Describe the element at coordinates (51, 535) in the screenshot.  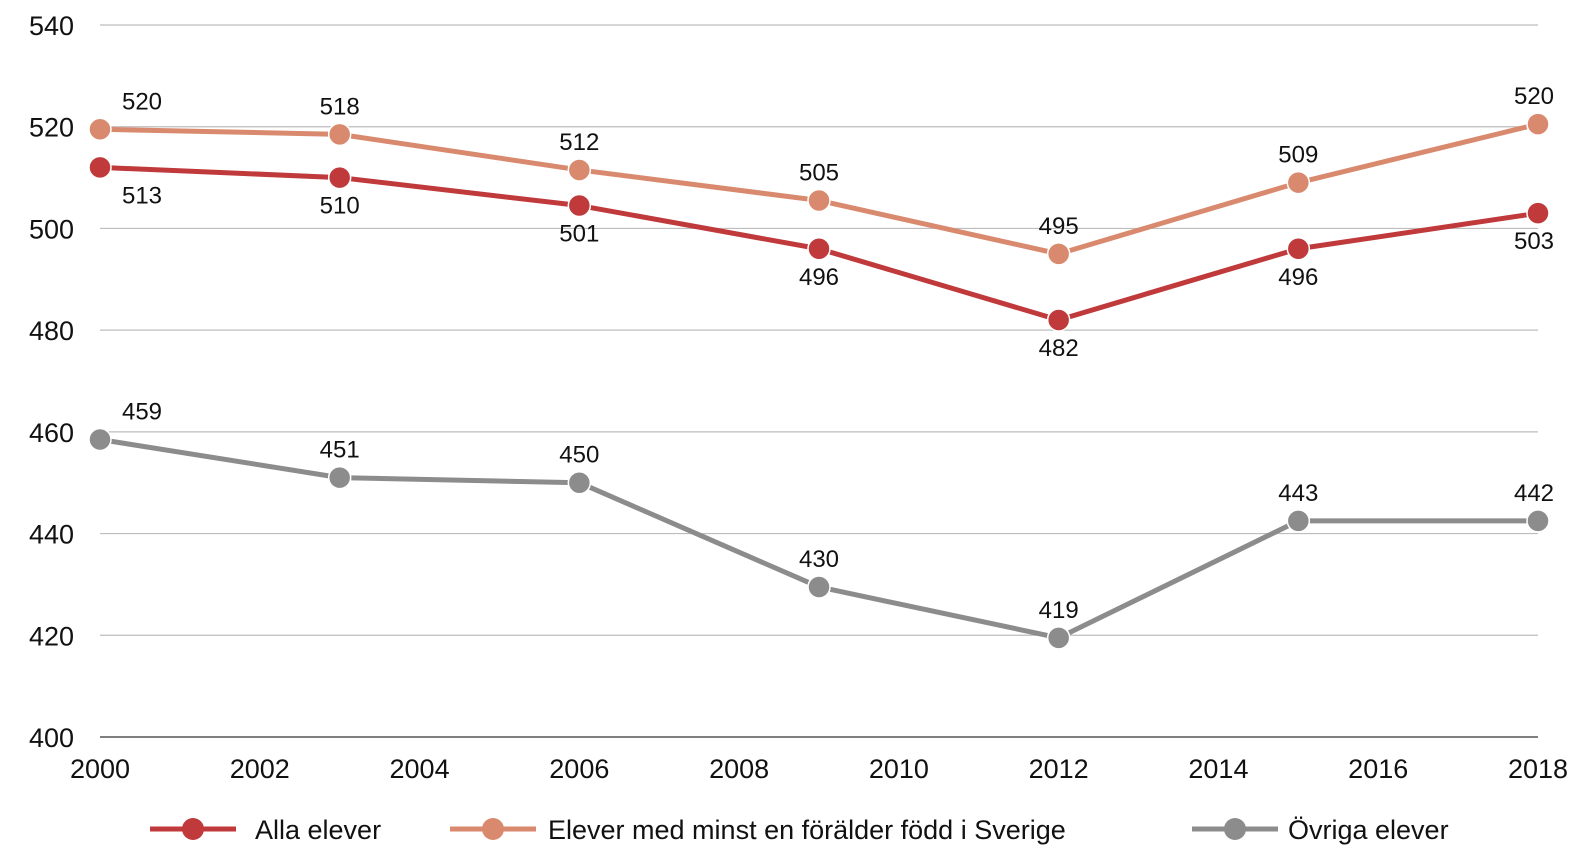
I see `y-tick-label: 440` at that location.